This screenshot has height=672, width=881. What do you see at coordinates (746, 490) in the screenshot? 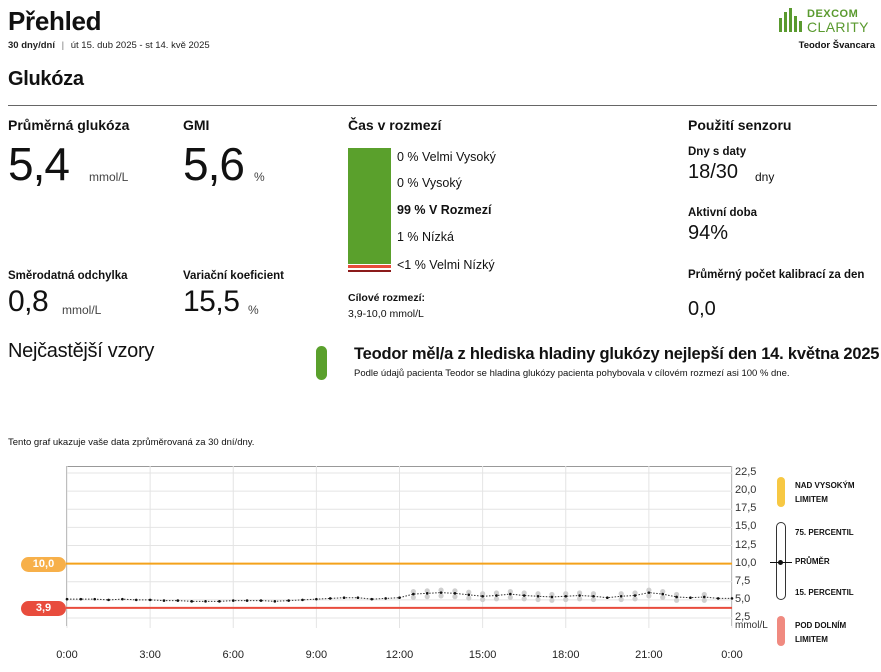
I see `y-tick-label: 20,0` at bounding box center [746, 490].